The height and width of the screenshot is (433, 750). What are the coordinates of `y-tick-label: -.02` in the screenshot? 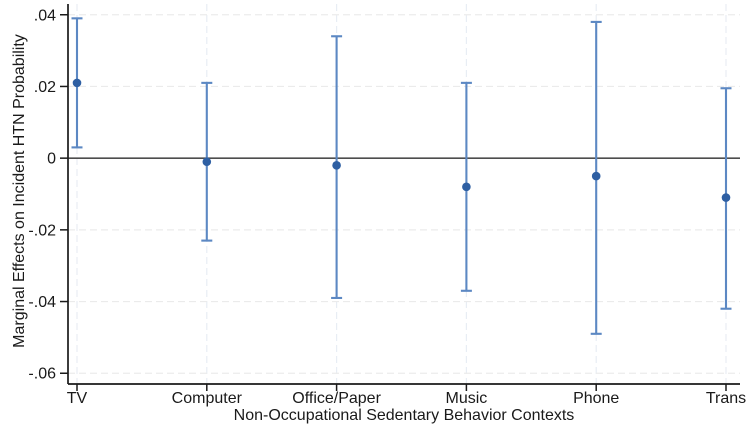 It's located at (42, 230).